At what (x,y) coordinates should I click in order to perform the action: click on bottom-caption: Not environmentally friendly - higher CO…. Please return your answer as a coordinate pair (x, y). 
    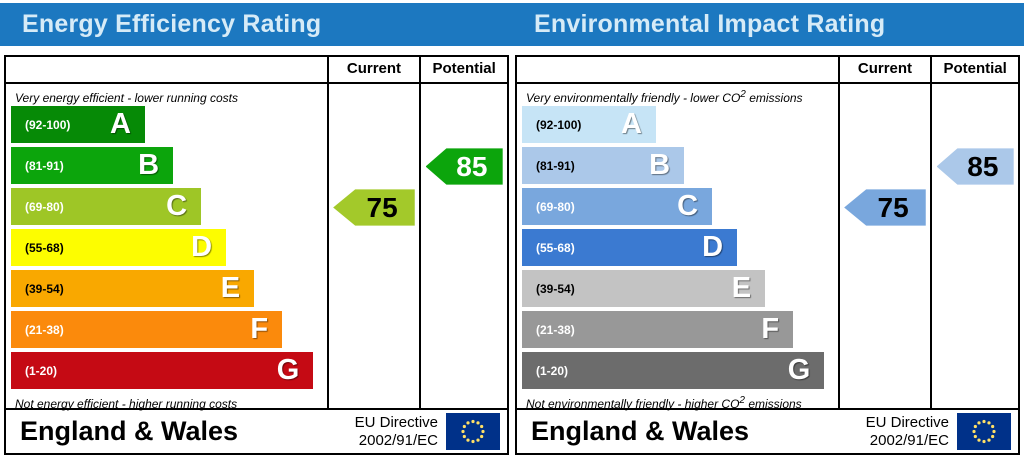
    Looking at the image, I should click on (664, 403).